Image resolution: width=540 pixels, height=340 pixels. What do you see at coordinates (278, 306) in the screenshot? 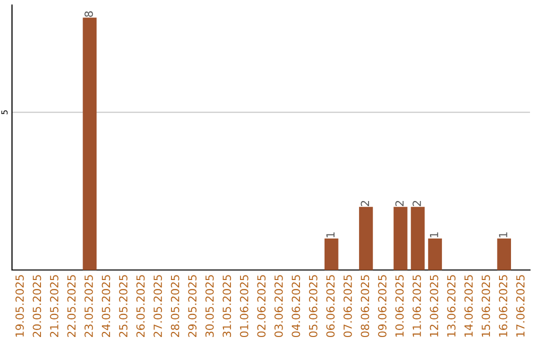
I see `x-tick-label: 03.06.2025` at bounding box center [278, 306].